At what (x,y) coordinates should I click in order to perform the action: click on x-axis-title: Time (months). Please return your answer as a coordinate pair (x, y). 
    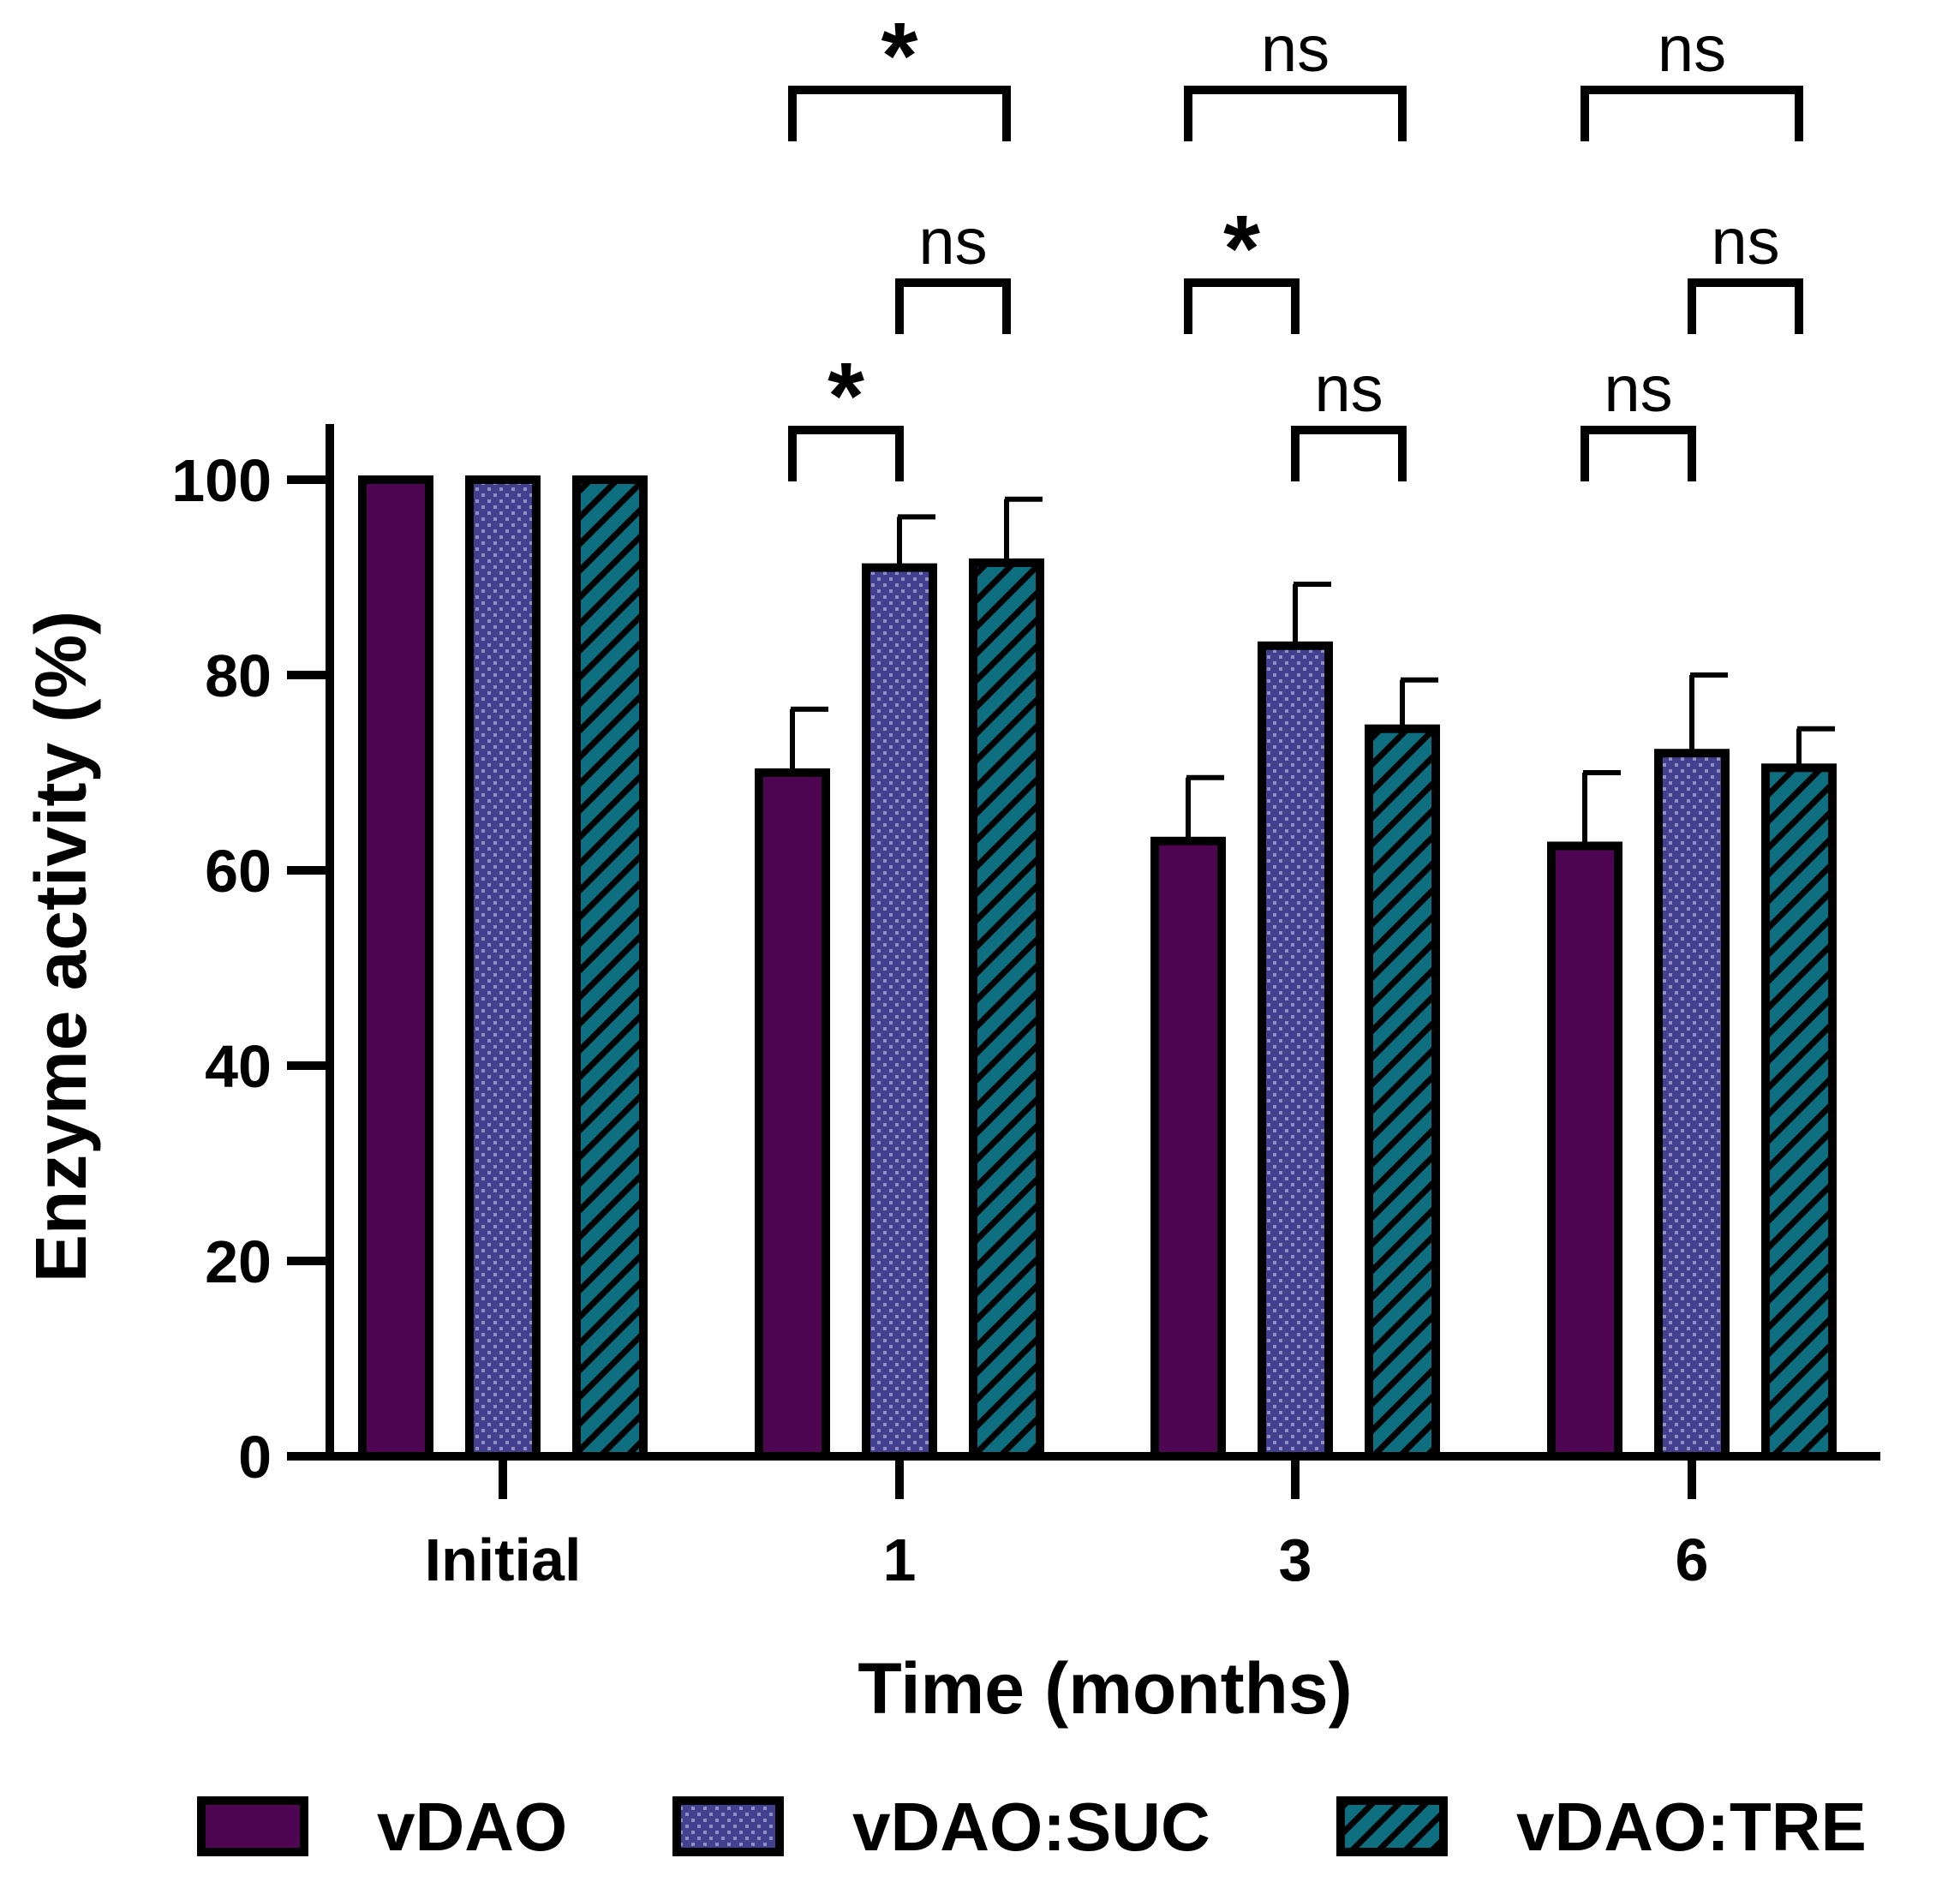
    Looking at the image, I should click on (1105, 1688).